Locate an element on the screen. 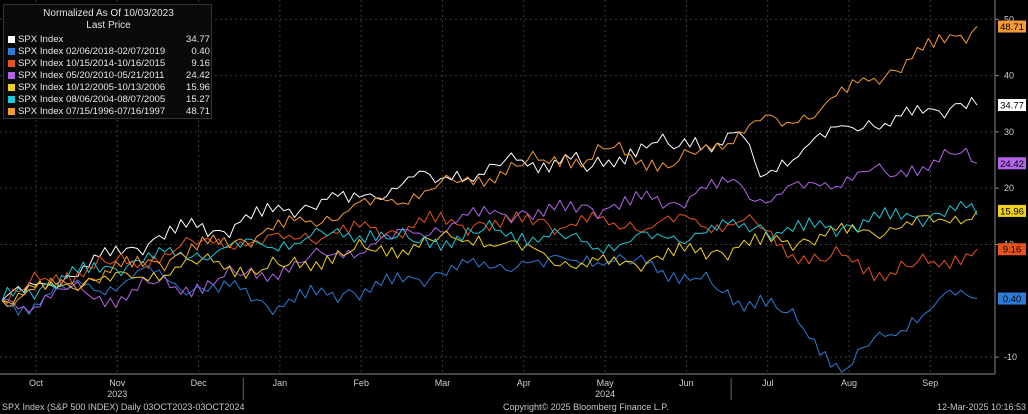 Image resolution: width=1028 pixels, height=414 pixels. y-tick-label: -10 is located at coordinates (1010, 357).